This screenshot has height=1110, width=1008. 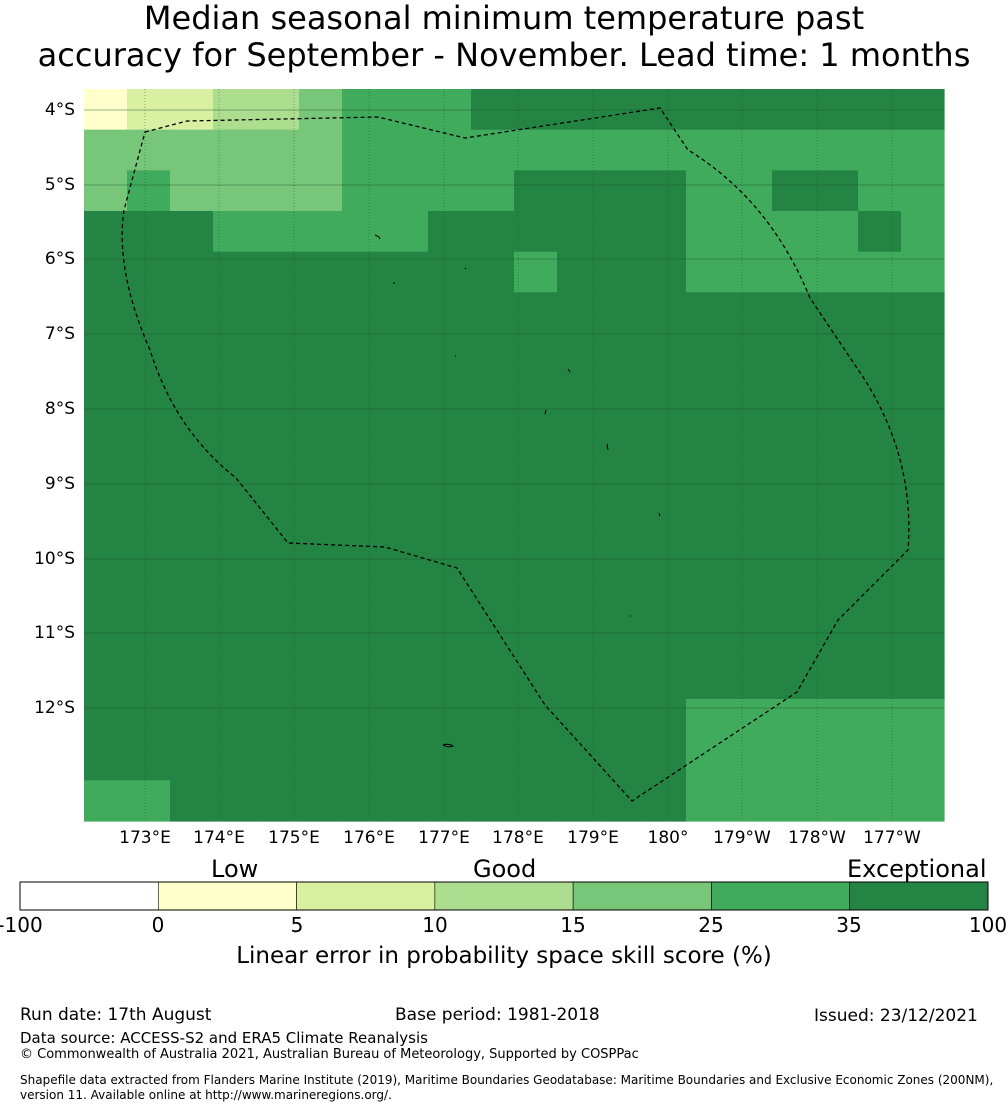 What do you see at coordinates (59, 409) in the screenshot?
I see `lat-label-8s: 8°S` at bounding box center [59, 409].